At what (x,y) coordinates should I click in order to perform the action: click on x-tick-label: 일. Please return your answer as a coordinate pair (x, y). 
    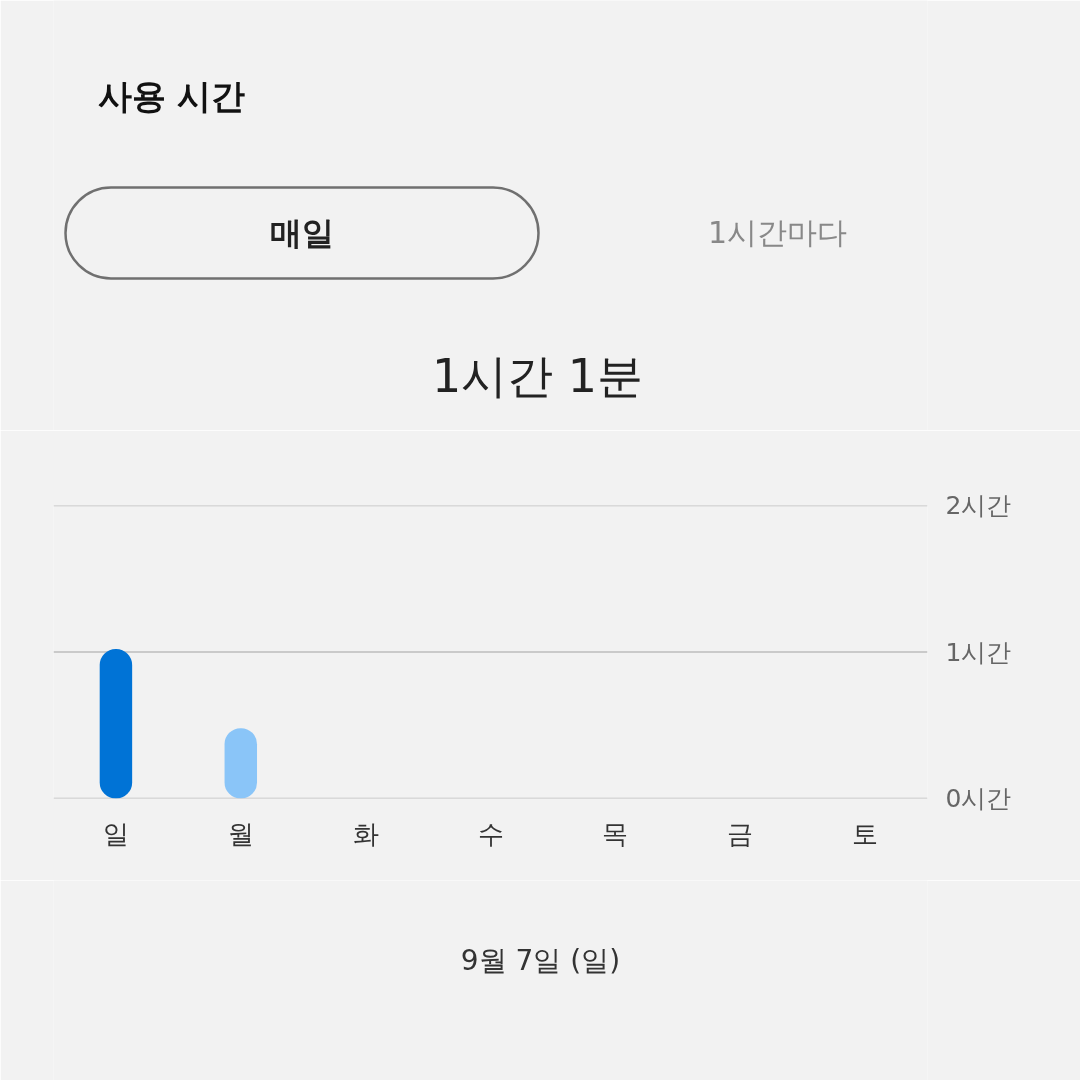
    Looking at the image, I should click on (115, 833).